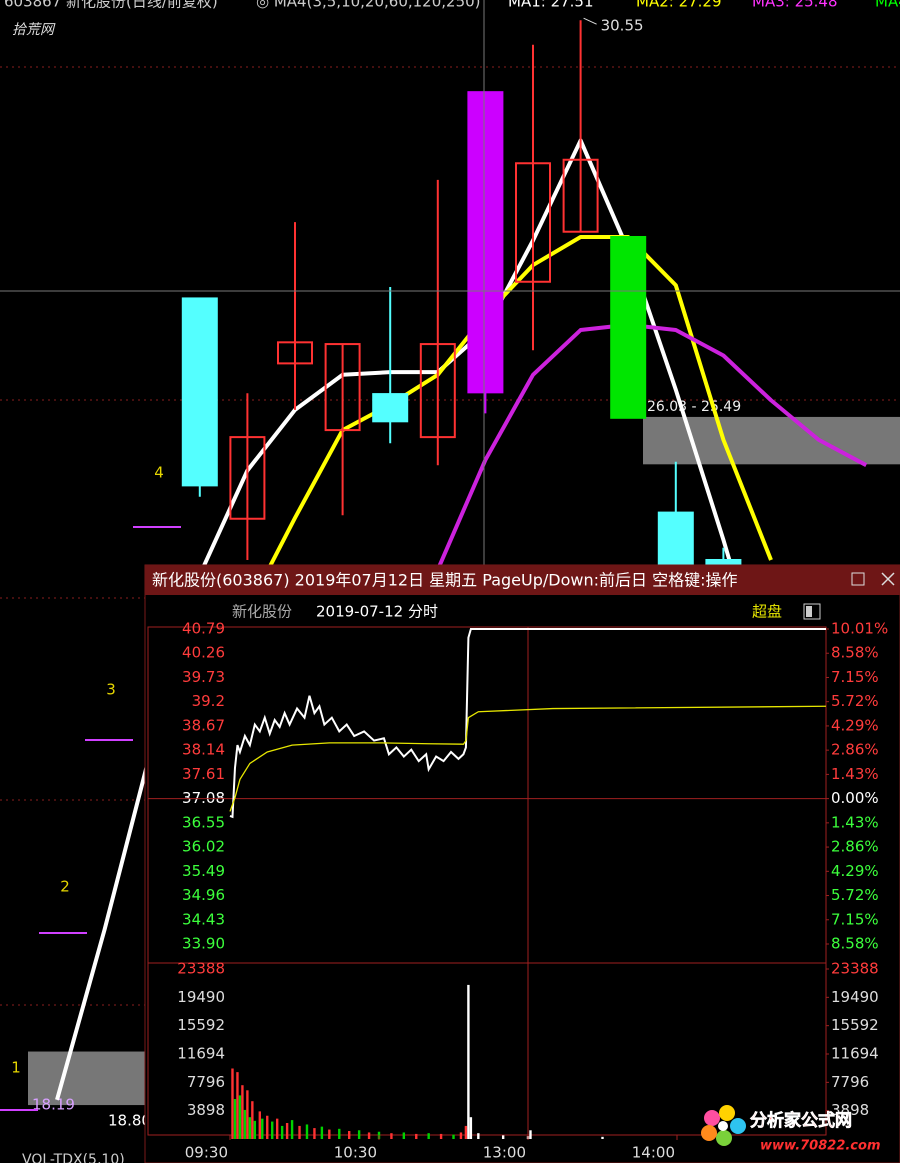 The height and width of the screenshot is (1163, 900). I want to click on y-tick-label: 15592, so click(201, 1025).